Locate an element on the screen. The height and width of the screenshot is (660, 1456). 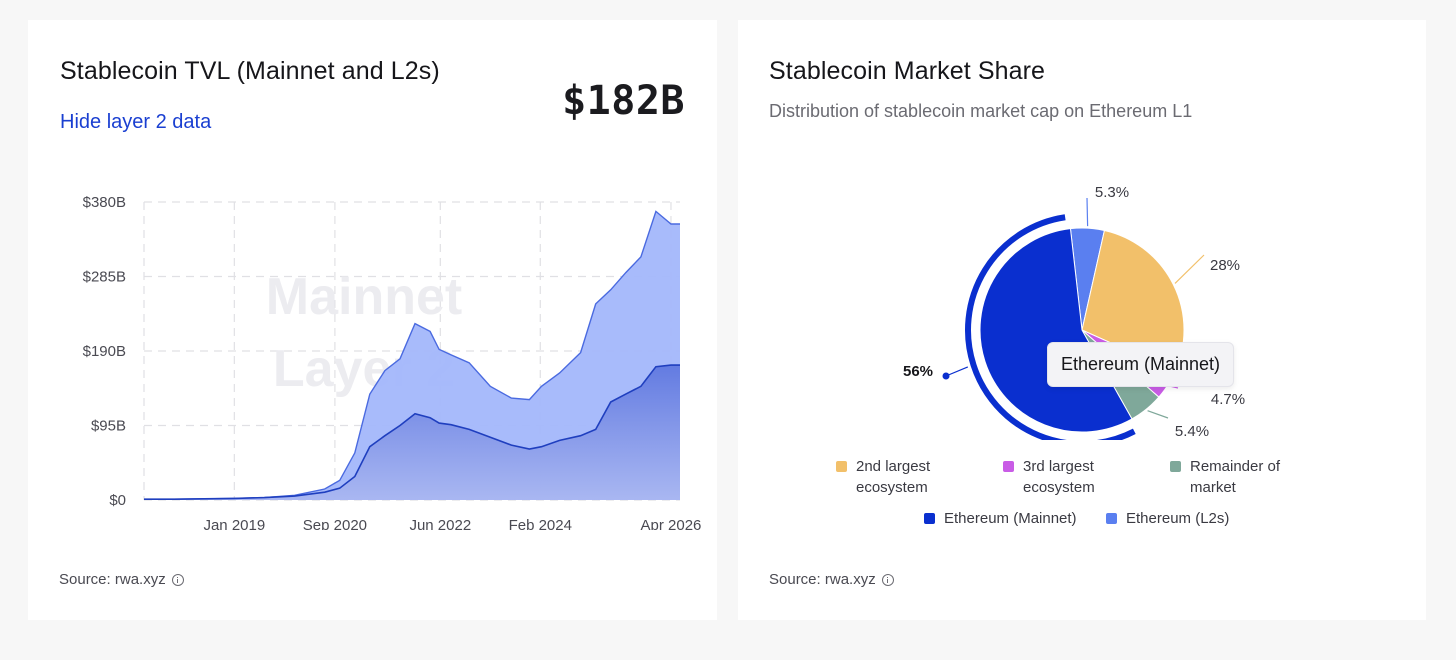
y-tick-label: $380B is located at coordinates (104, 202).